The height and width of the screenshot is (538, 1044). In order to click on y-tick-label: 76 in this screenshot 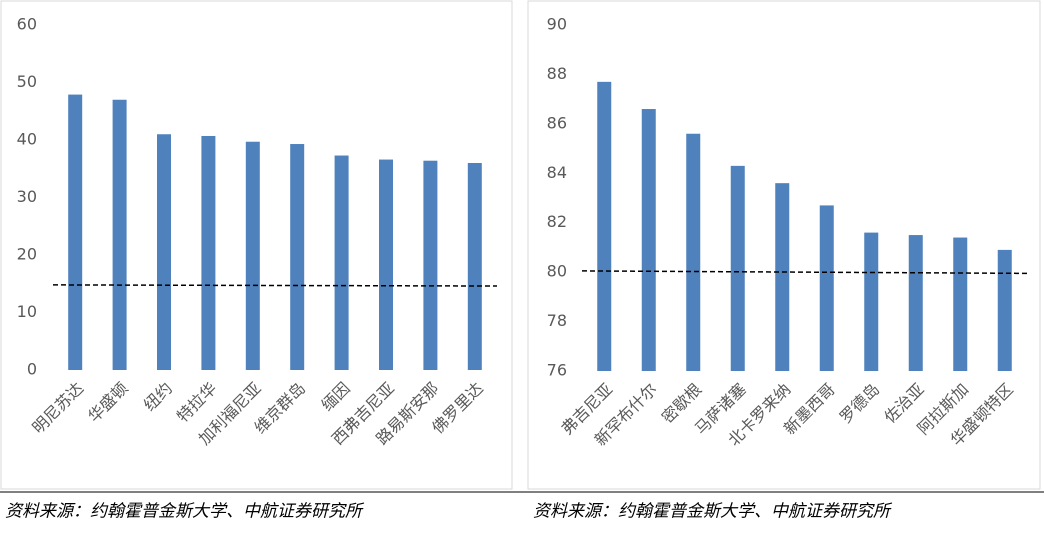, I will do `click(557, 370)`.